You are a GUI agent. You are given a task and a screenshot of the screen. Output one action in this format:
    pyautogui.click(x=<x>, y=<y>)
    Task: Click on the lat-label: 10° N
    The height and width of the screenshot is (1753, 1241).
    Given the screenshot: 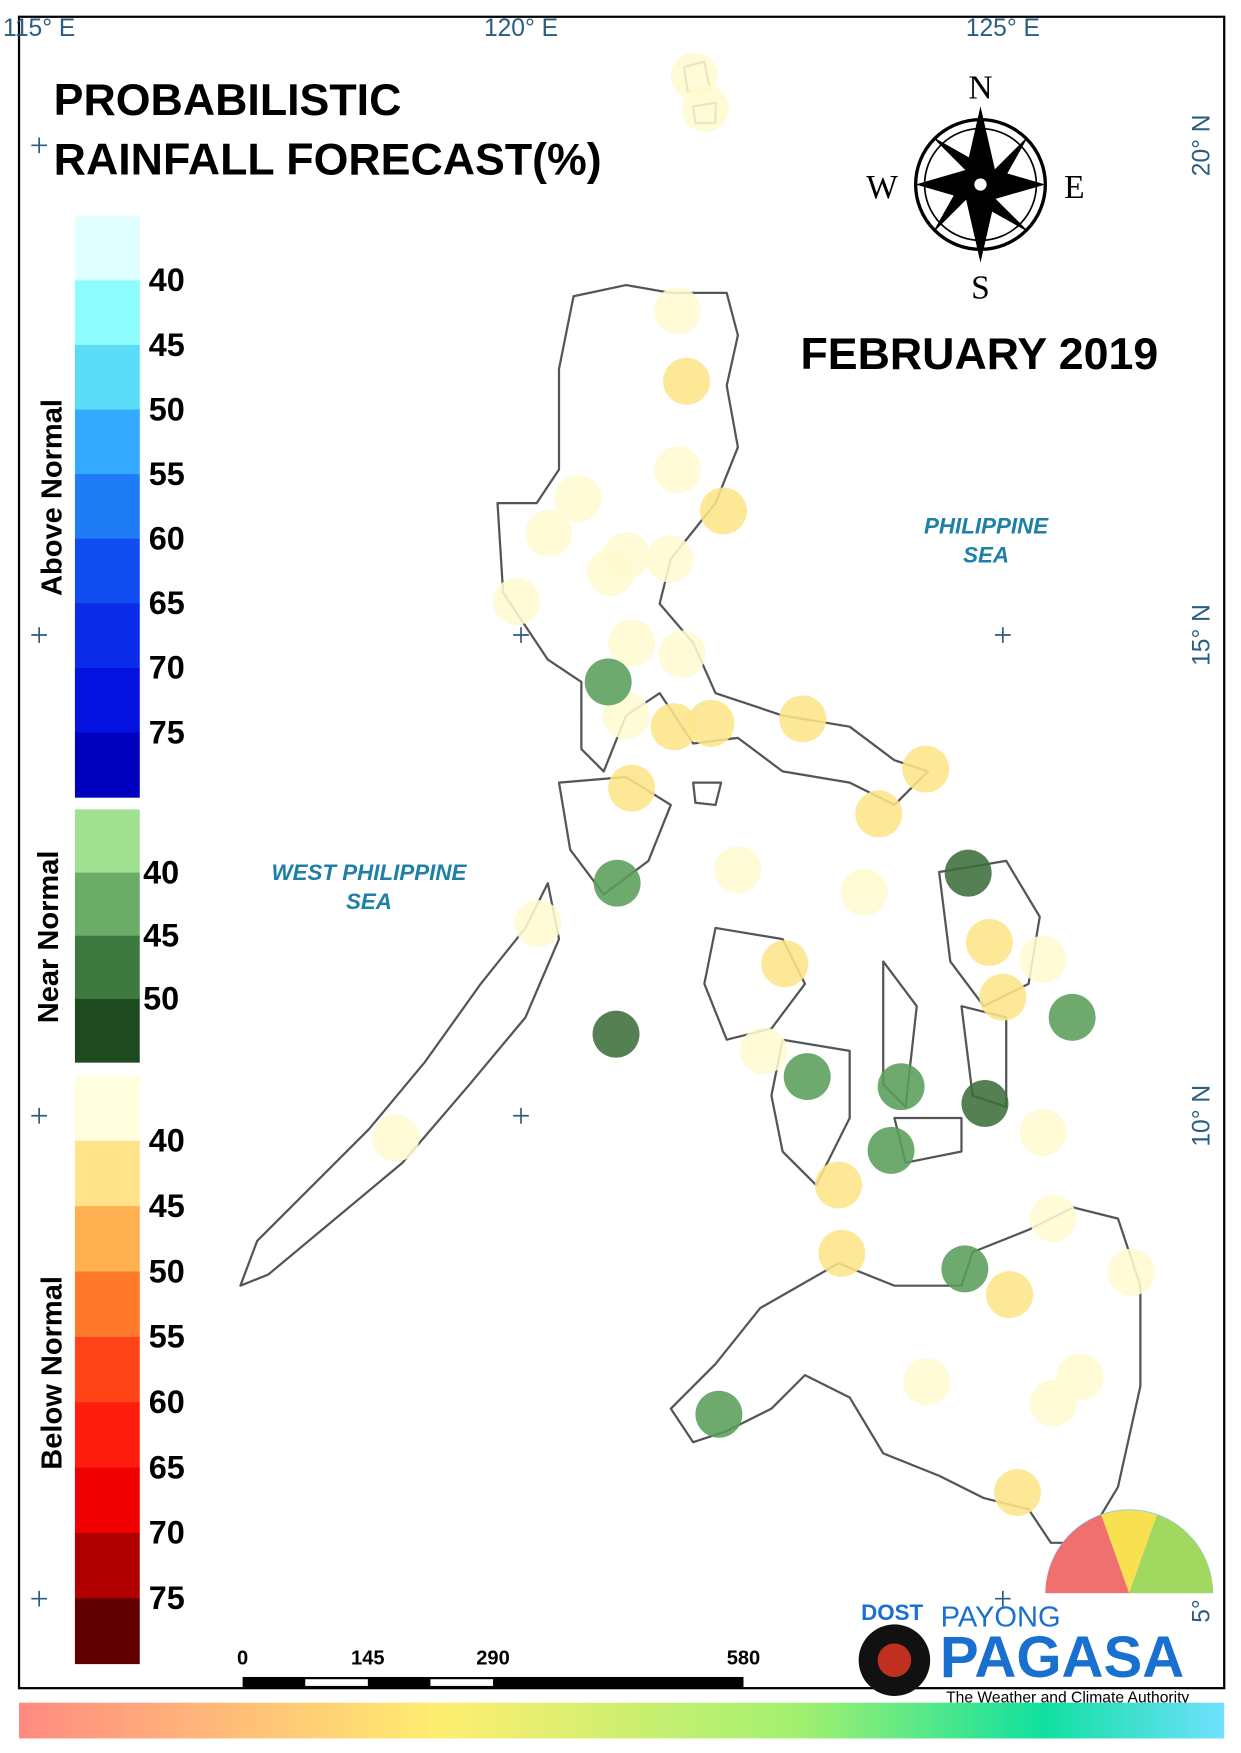 What is the action you would take?
    pyautogui.click(x=1202, y=1116)
    